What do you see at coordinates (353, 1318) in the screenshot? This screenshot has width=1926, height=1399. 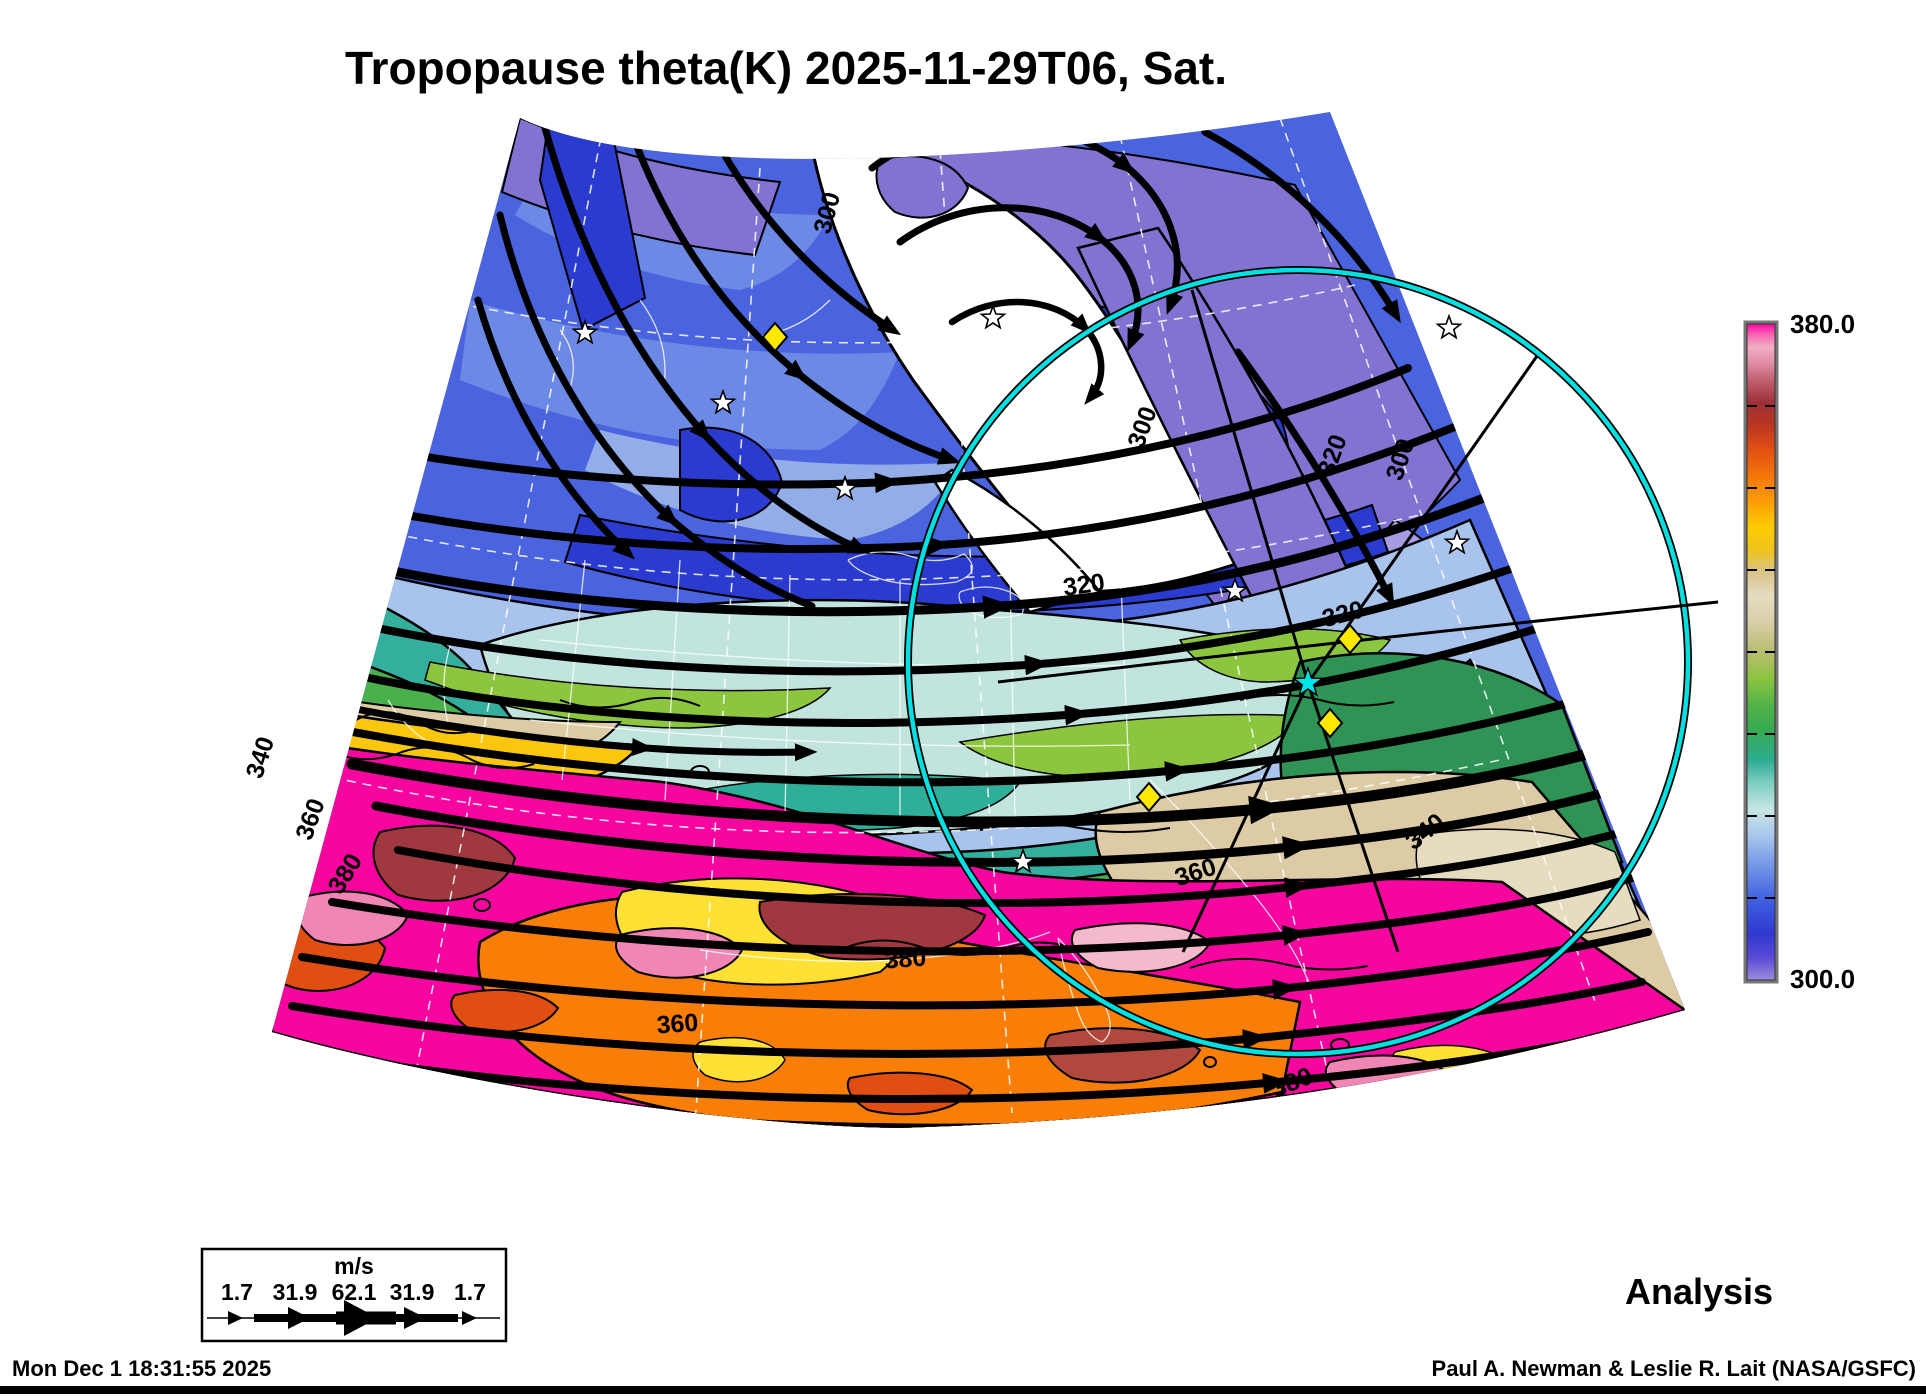 I see `wind-legend-arrow-glyph` at bounding box center [353, 1318].